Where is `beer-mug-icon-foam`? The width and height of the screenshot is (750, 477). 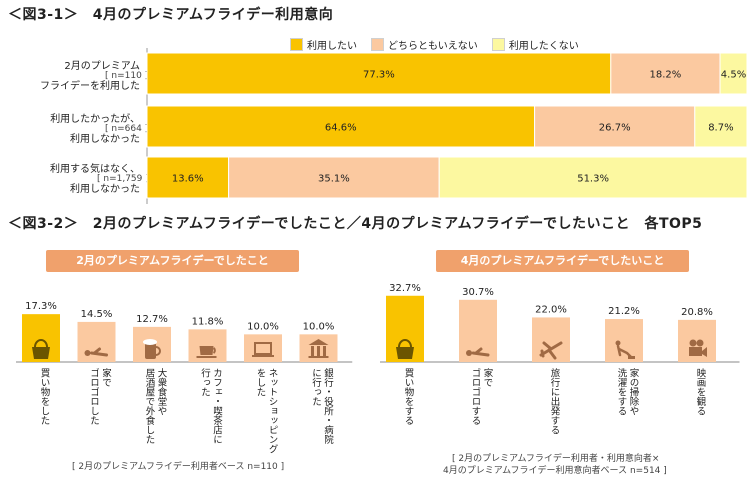
beer-mug-icon-foam is located at coordinates (150, 342).